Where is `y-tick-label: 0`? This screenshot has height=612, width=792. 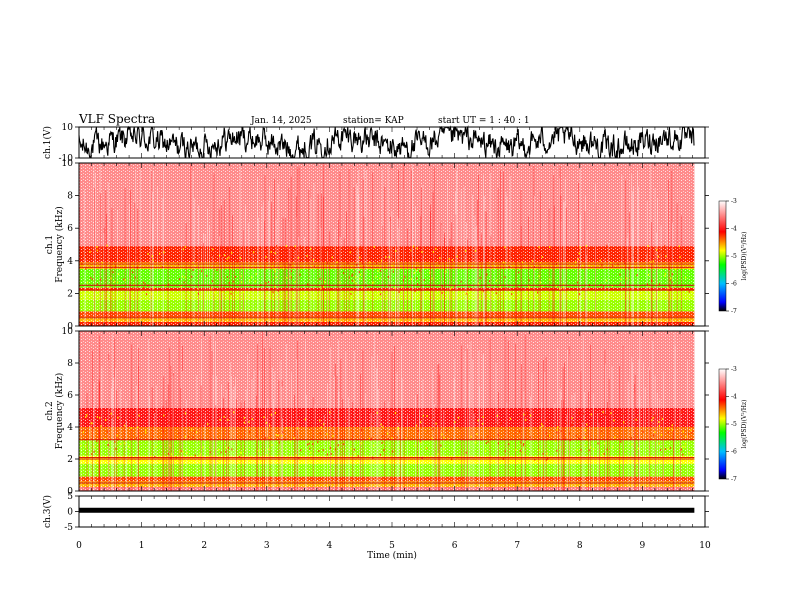 y-tick-label: 0 is located at coordinates (70, 513).